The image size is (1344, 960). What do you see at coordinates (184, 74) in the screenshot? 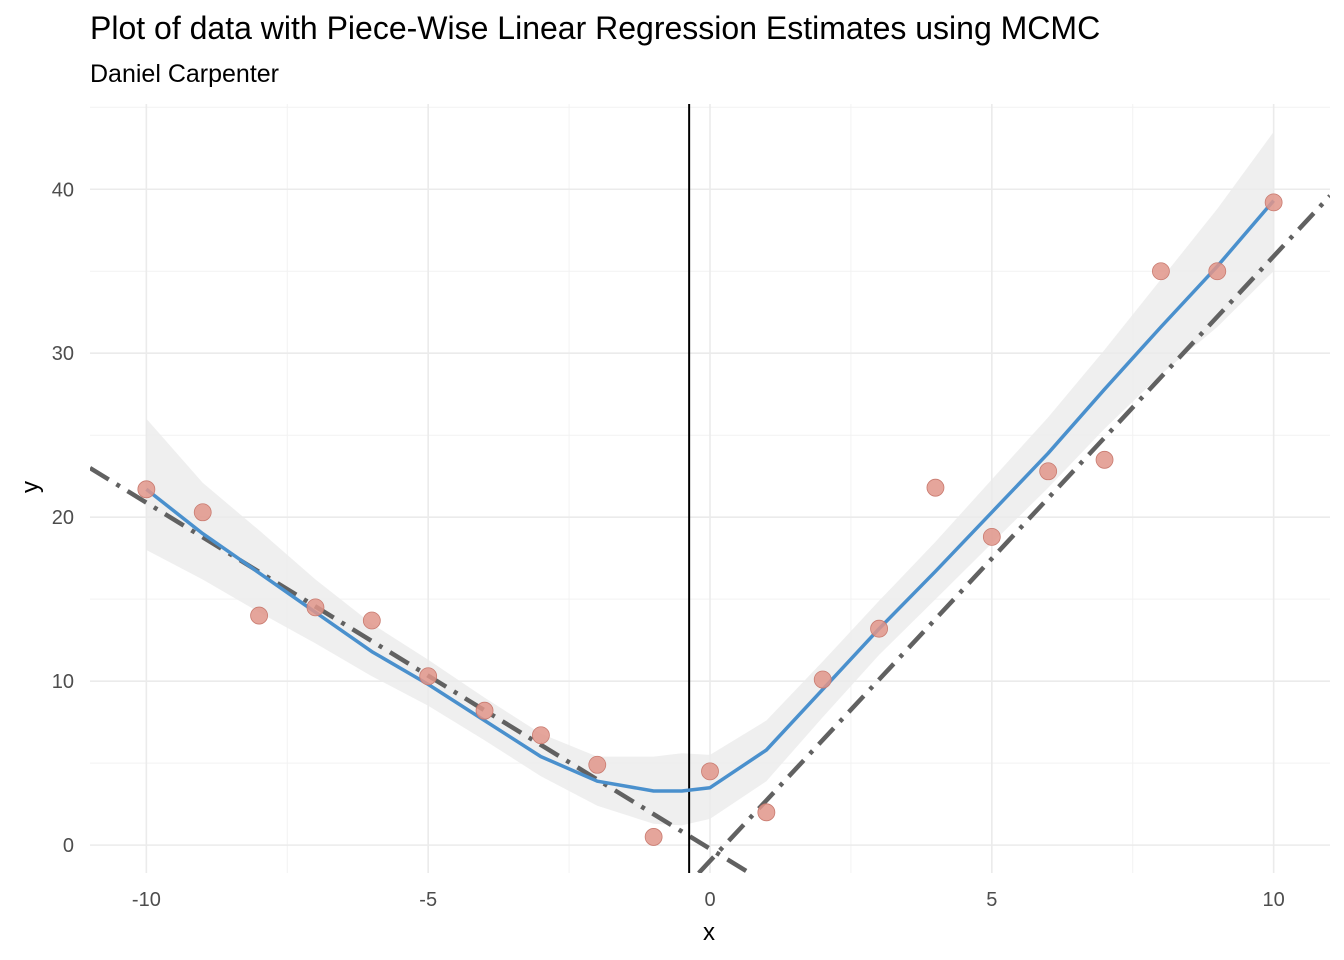
I see `chart-subtitle: Daniel Carpenter` at bounding box center [184, 74].